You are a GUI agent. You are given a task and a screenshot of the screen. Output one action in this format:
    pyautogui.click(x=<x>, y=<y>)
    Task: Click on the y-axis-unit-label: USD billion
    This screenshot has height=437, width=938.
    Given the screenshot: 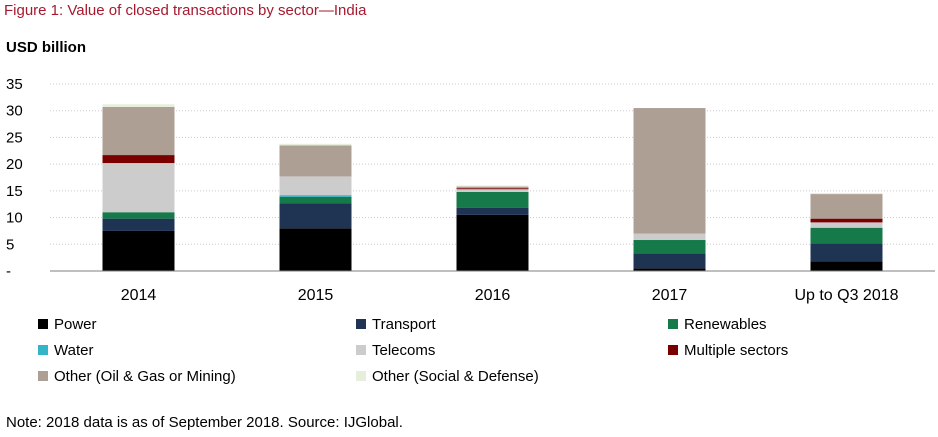 What is the action you would take?
    pyautogui.click(x=46, y=47)
    